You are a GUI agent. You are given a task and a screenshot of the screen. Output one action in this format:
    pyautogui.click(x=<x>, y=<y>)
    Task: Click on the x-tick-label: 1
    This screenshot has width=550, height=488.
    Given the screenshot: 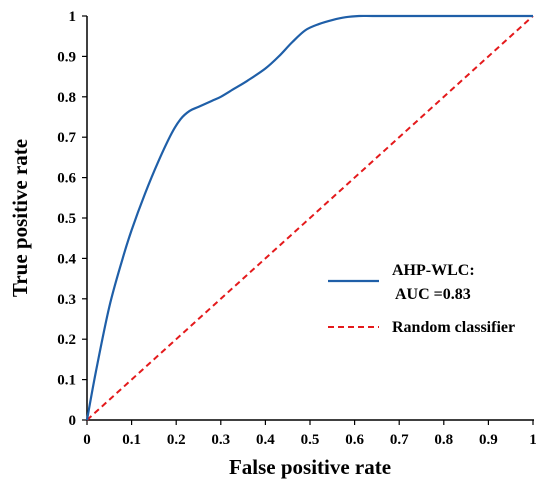 What is the action you would take?
    pyautogui.click(x=533, y=440)
    